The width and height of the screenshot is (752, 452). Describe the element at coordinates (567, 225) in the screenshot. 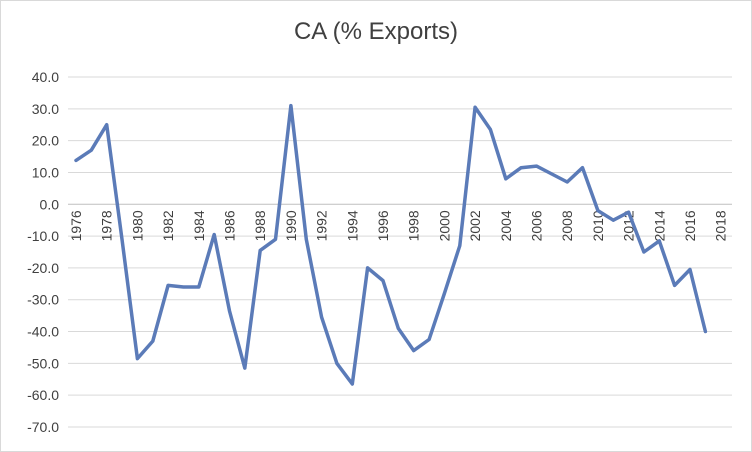

I see `x-tick-label: 2008` at that location.